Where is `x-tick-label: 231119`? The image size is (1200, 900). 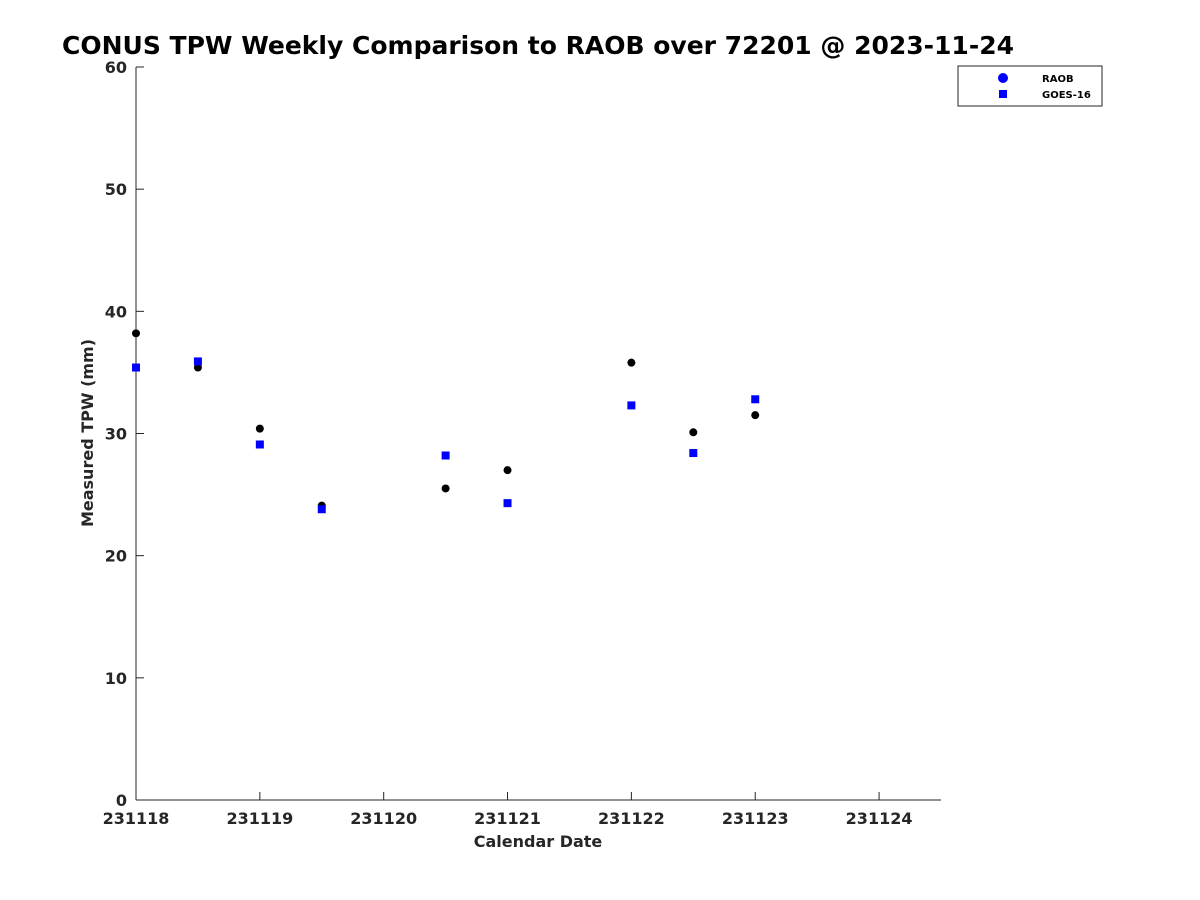 x-tick-label: 231119 is located at coordinates (259, 818).